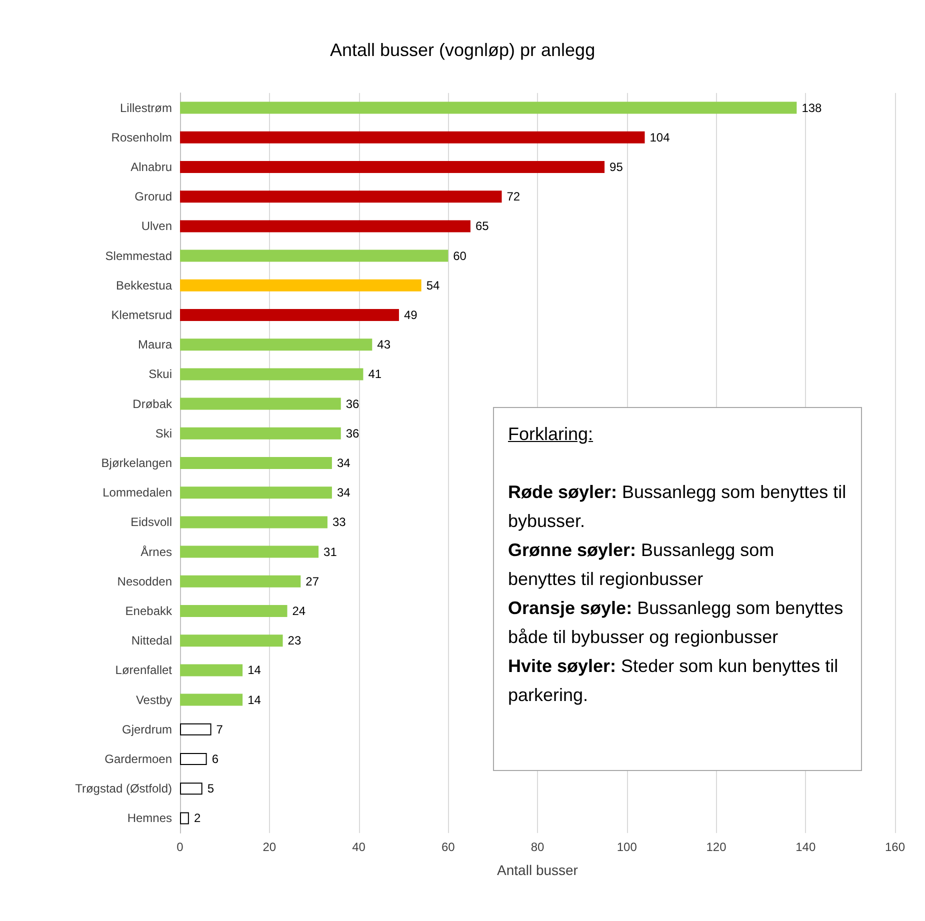  What do you see at coordinates (642, 565) in the screenshot?
I see `annotation: Grønne søyler: Bussanlegg som benyttes til regionbusser` at bounding box center [642, 565].